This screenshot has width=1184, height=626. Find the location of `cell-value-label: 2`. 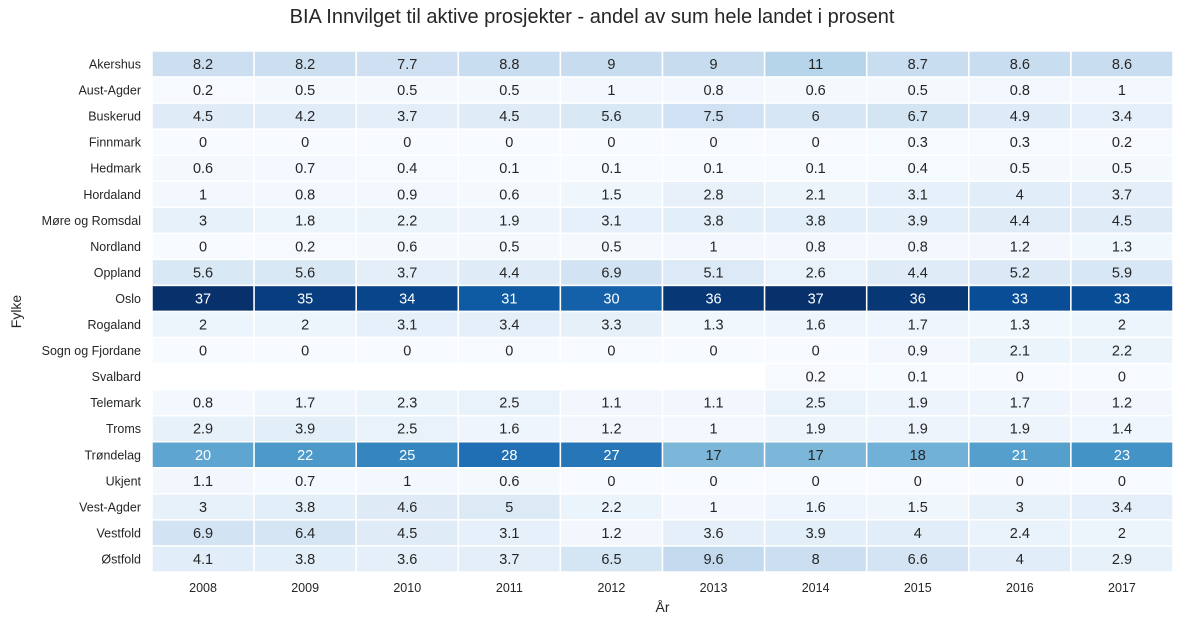

cell-value-label: 2 is located at coordinates (1122, 326).